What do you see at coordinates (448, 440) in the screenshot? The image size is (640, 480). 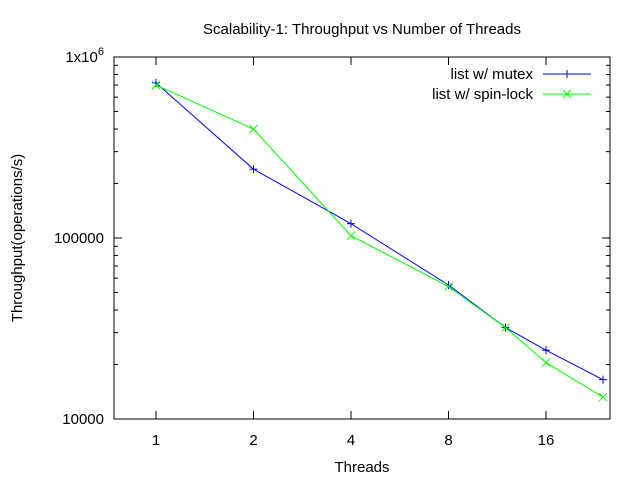 I see `x-tick-label: 8` at bounding box center [448, 440].